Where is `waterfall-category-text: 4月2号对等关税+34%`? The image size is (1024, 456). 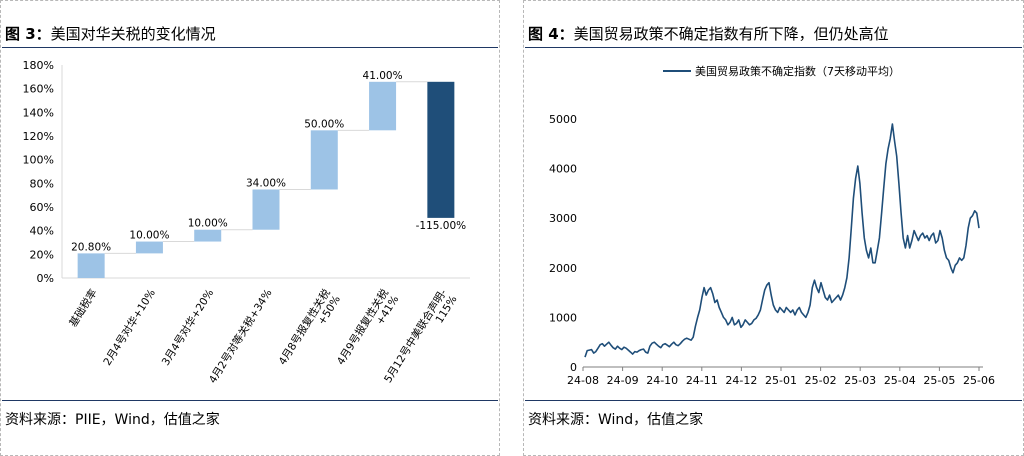
waterfall-category-text: 4月2号对等关税+34% is located at coordinates (240, 336).